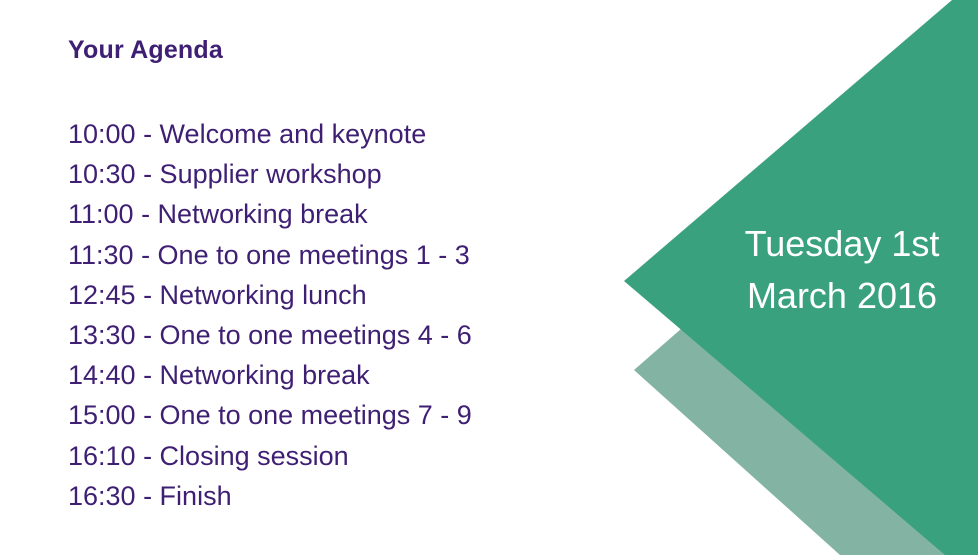 This screenshot has width=978, height=555. Describe the element at coordinates (150, 495) in the screenshot. I see `agenda-item: 16:30 - Finish` at that location.